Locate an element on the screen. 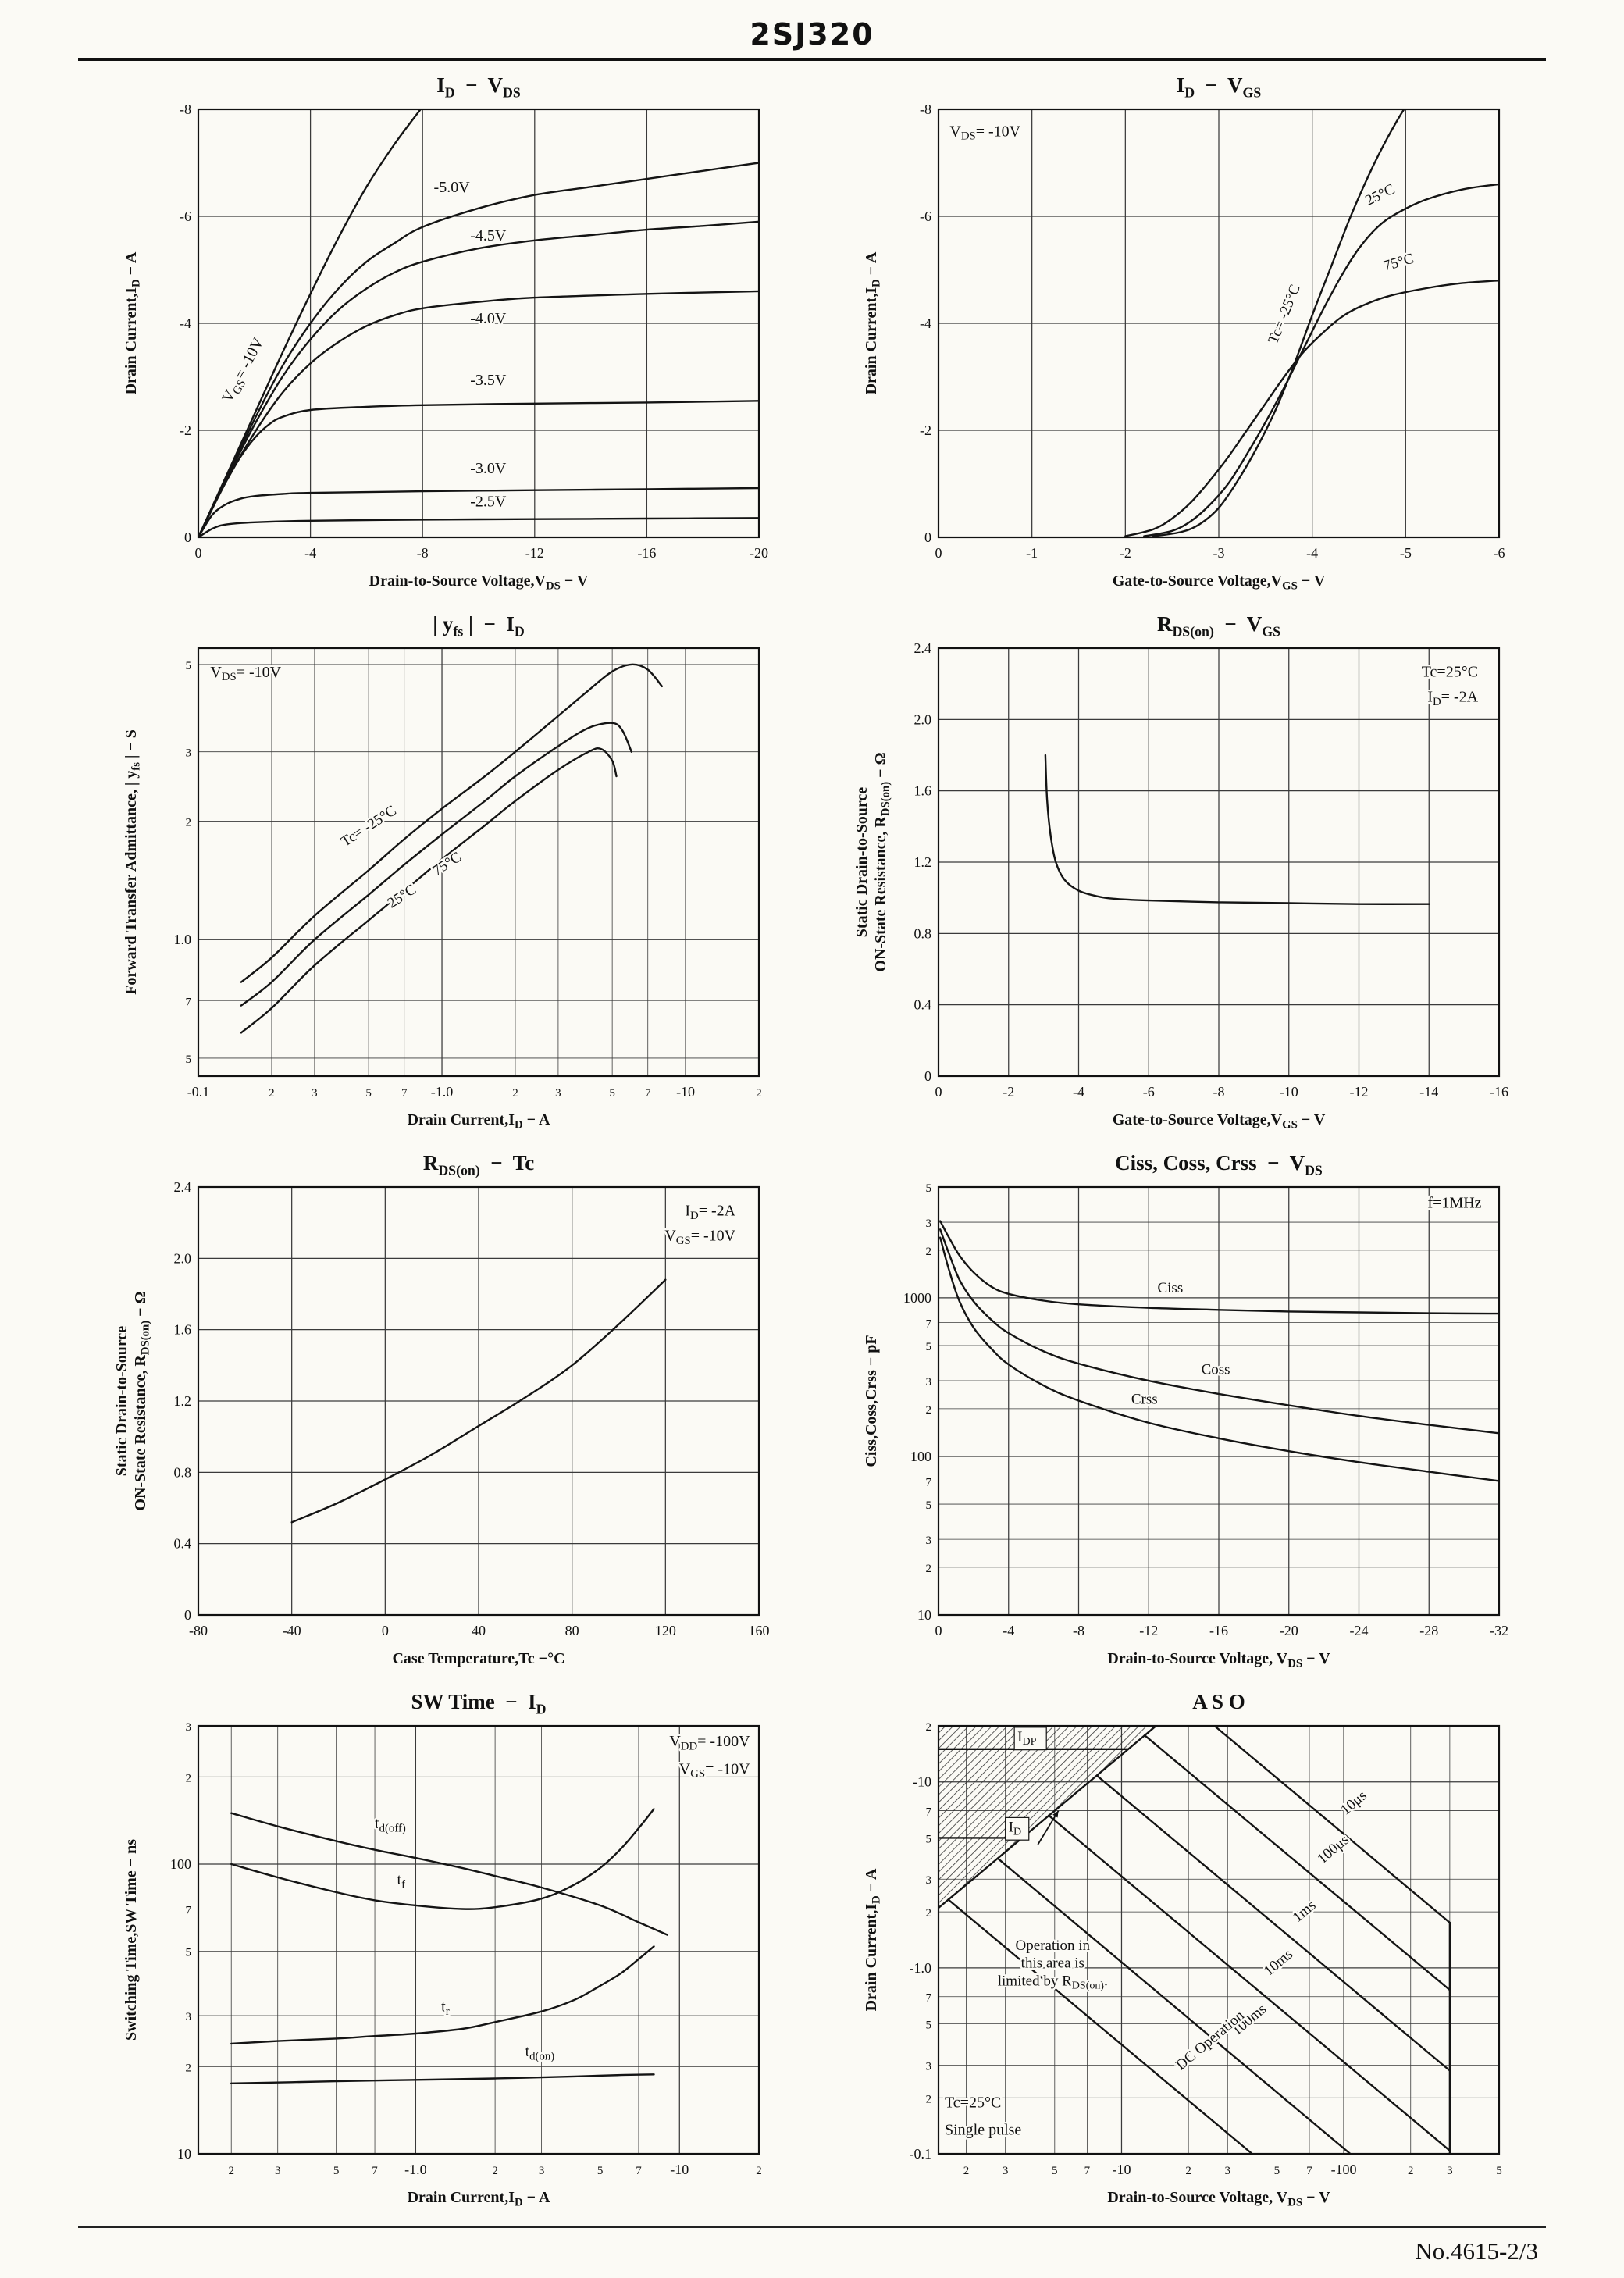 The image size is (1624, 2278). annotation: DC Operation is located at coordinates (1210, 2040).